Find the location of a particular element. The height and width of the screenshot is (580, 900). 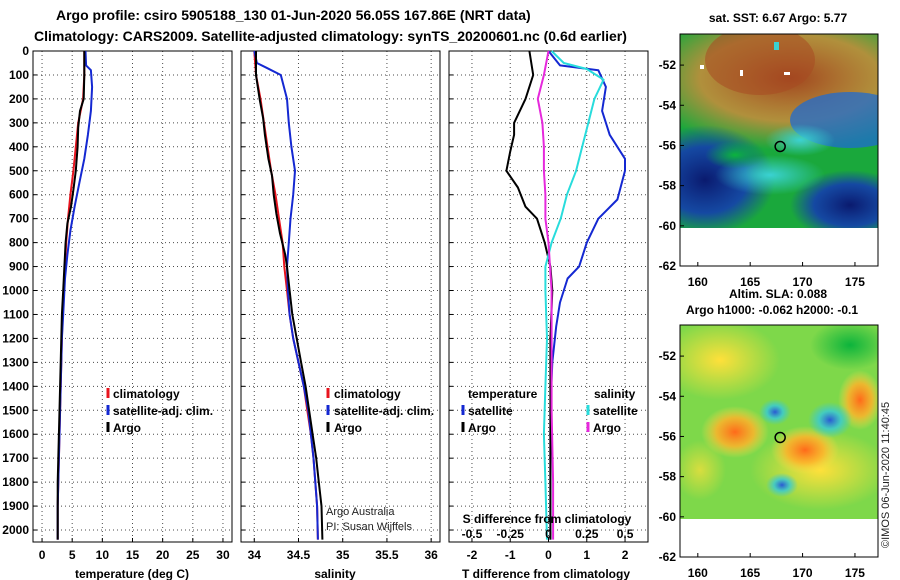

sst-map-frame is located at coordinates (779, 150).